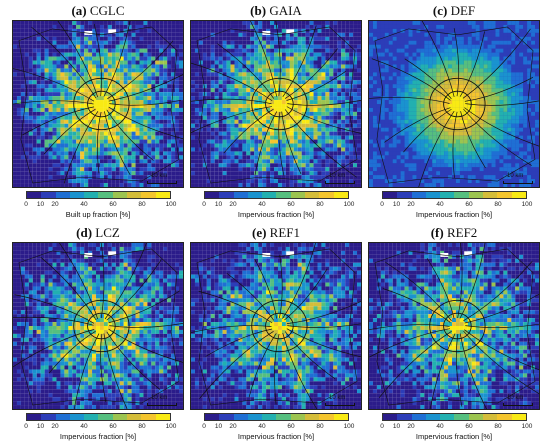  I want to click on panel-title: (a) CGLC, so click(98, 11).